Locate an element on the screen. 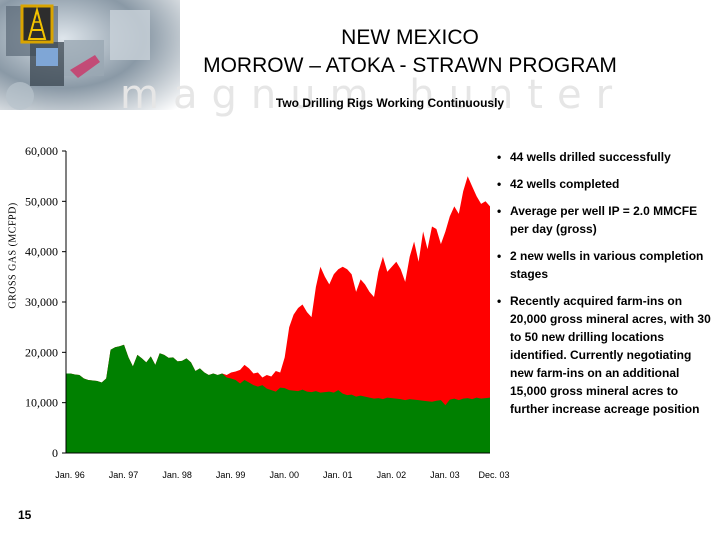 The height and width of the screenshot is (540, 720). y-tick-labels: 0 10,000 20,000 30,000 40,000 50,000 60,000 is located at coordinates (41, 302).